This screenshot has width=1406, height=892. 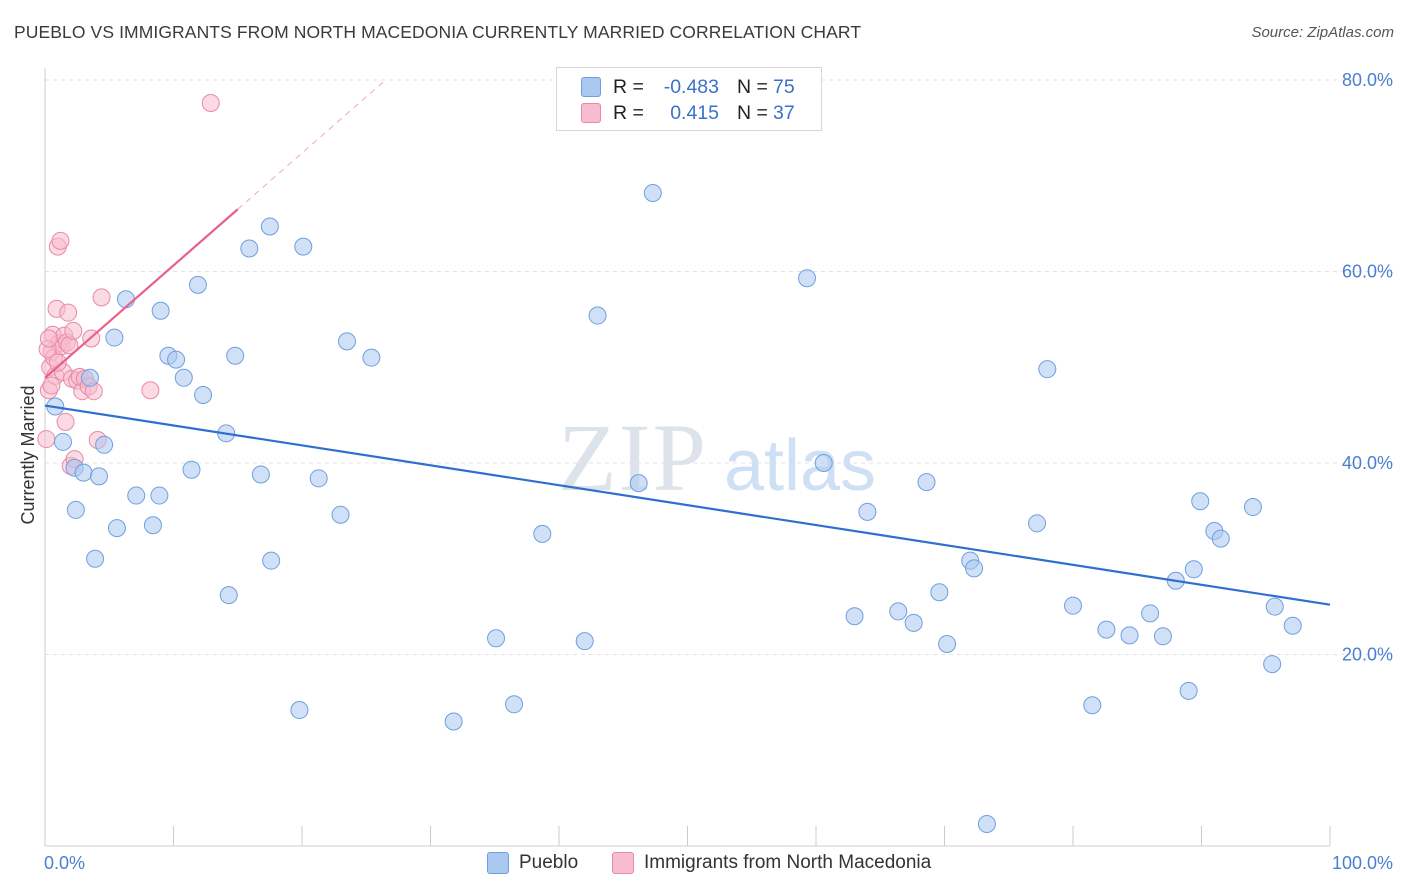 What do you see at coordinates (800, 466) in the screenshot?
I see `watermark-atlas: atlas` at bounding box center [800, 466].